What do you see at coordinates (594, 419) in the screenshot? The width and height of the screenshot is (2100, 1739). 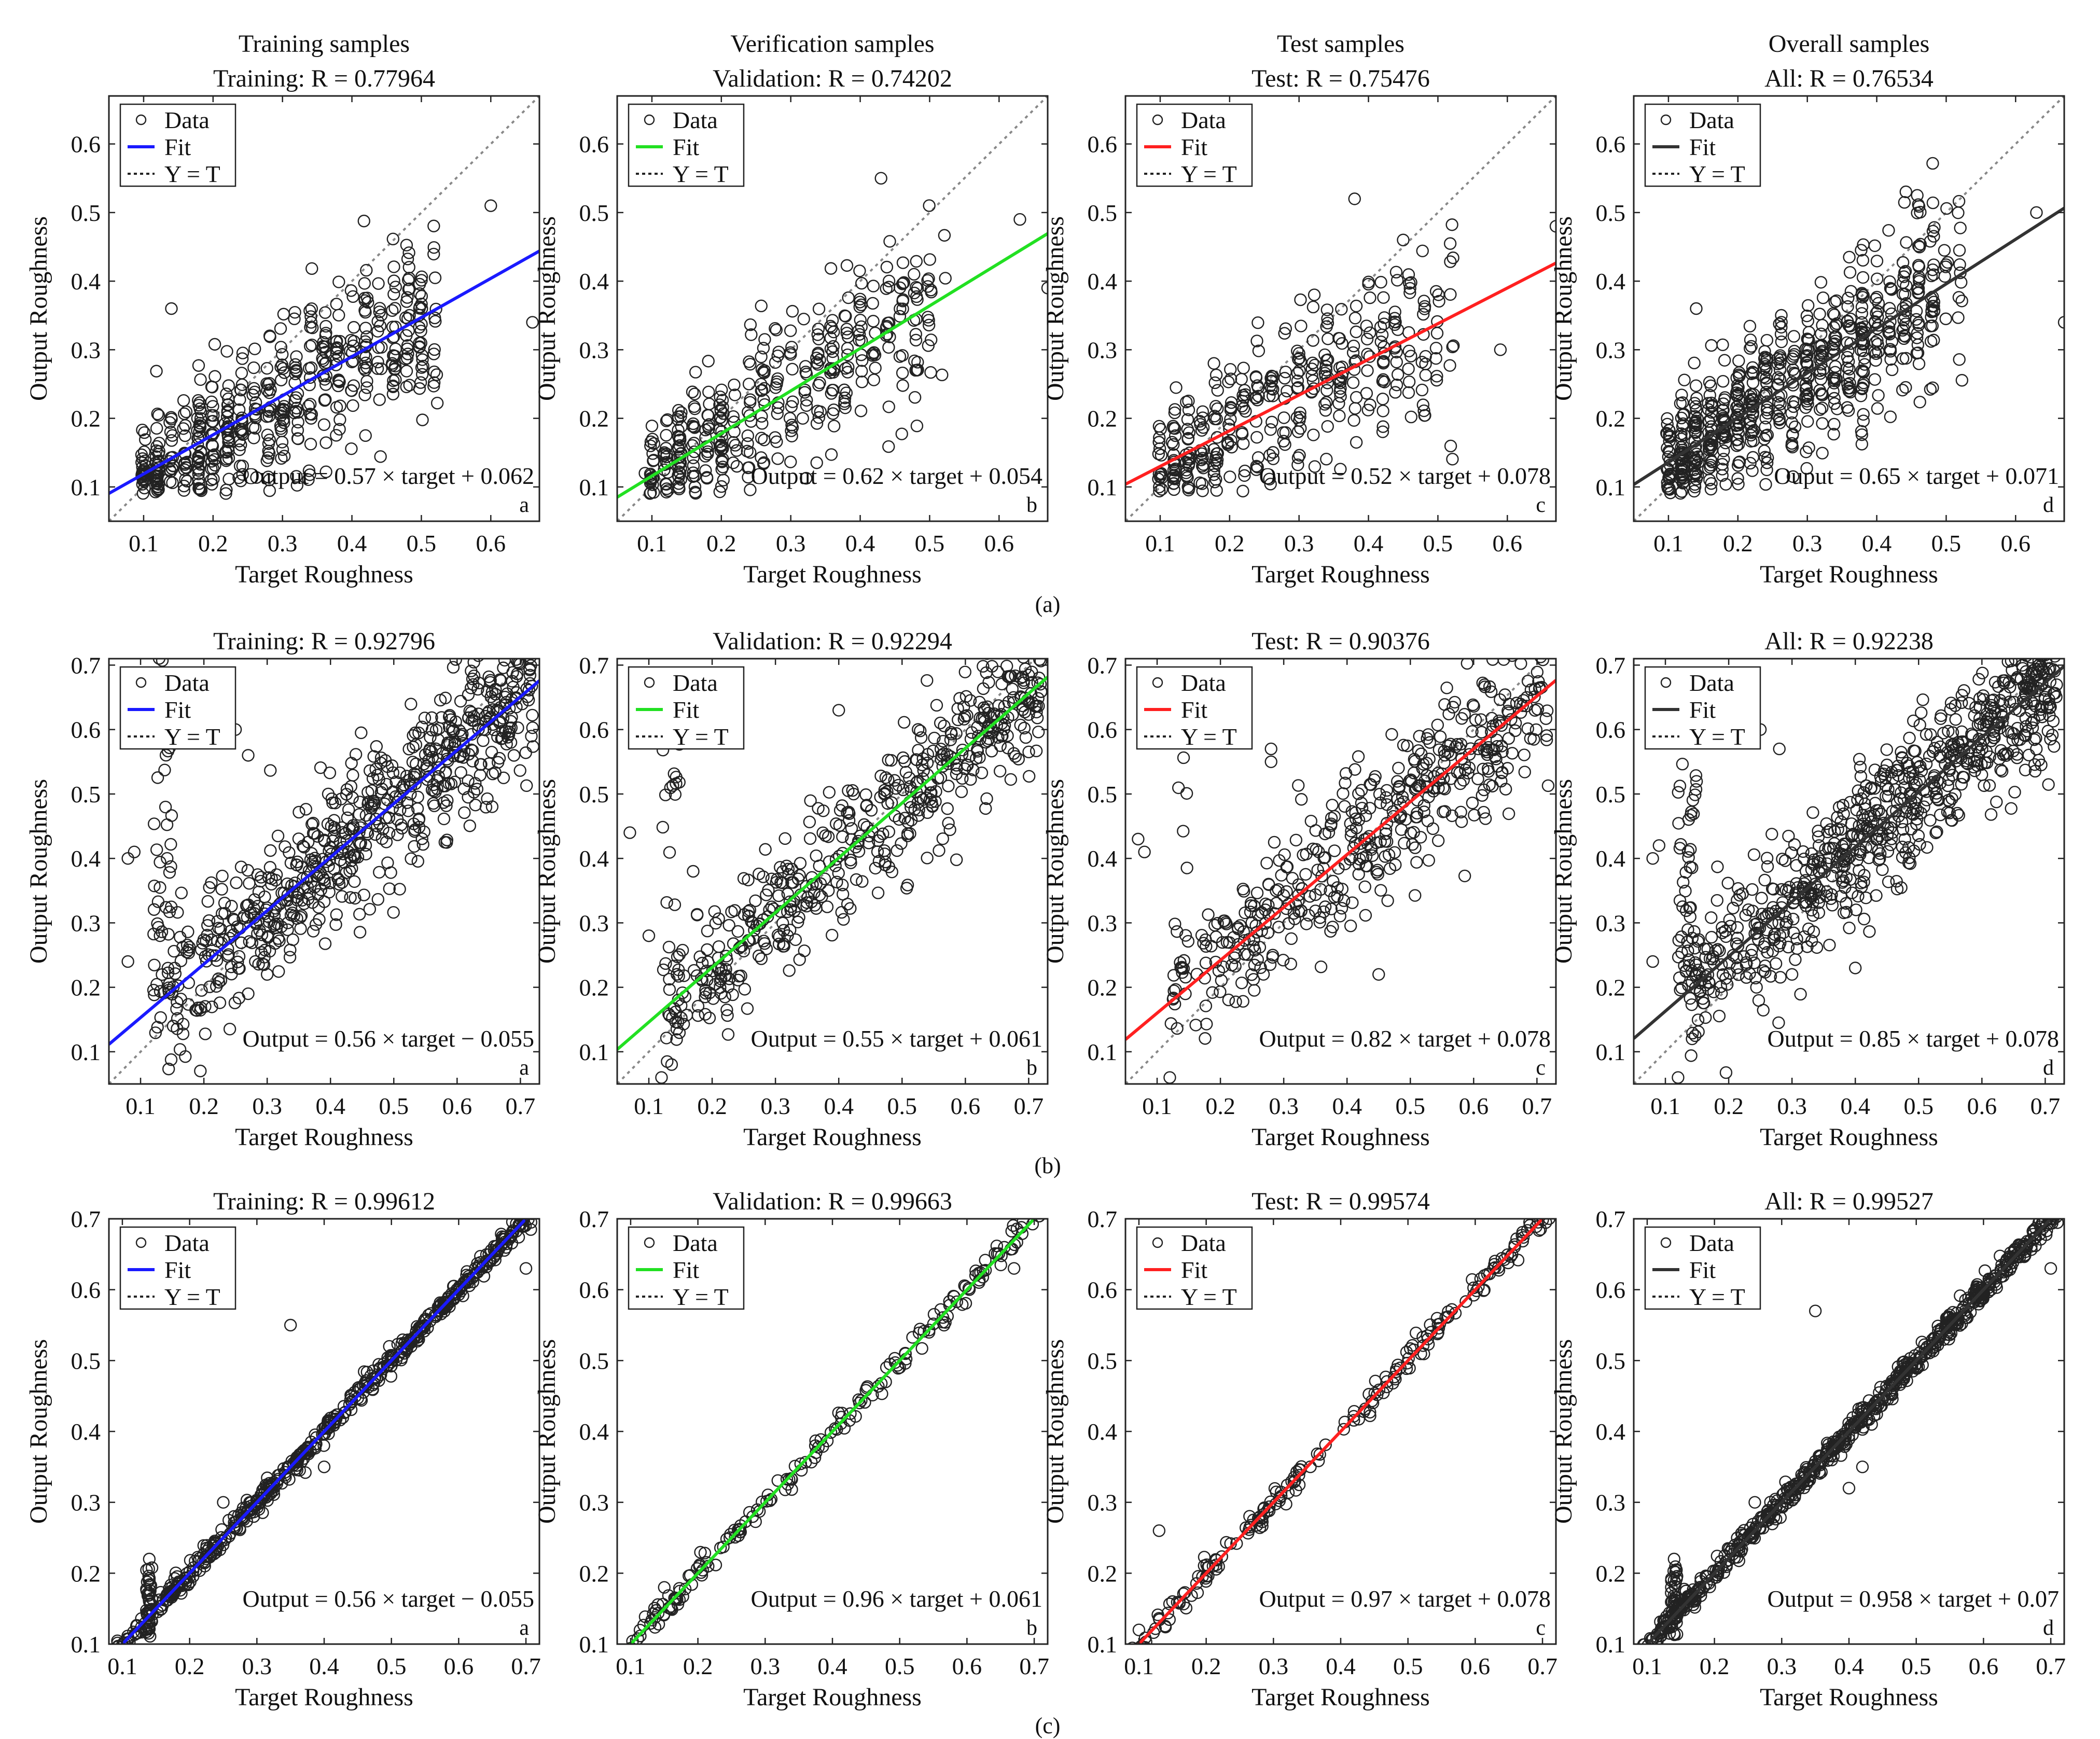 I see `y-tick-label: 0.2` at bounding box center [594, 419].